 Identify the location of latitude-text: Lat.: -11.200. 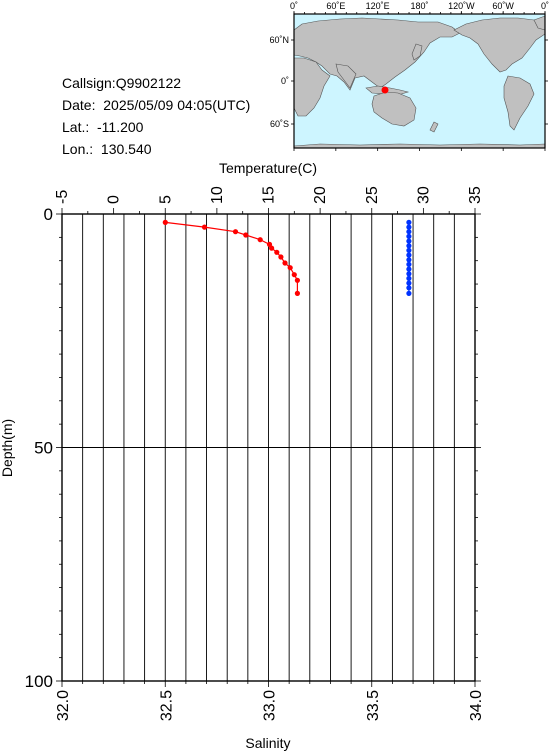
(103, 127).